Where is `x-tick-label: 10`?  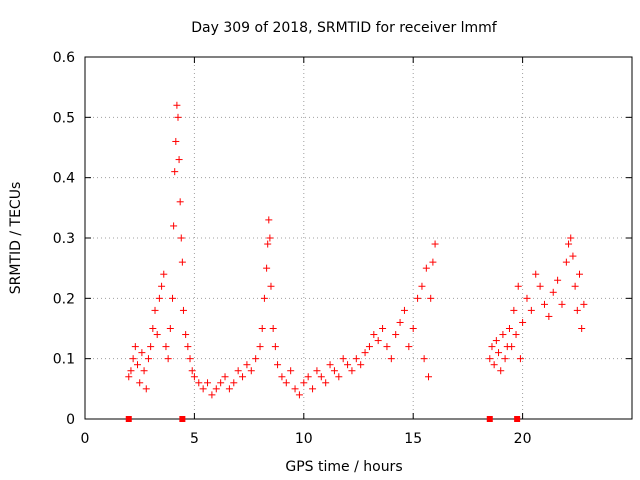
x-tick-label: 10 is located at coordinates (304, 439).